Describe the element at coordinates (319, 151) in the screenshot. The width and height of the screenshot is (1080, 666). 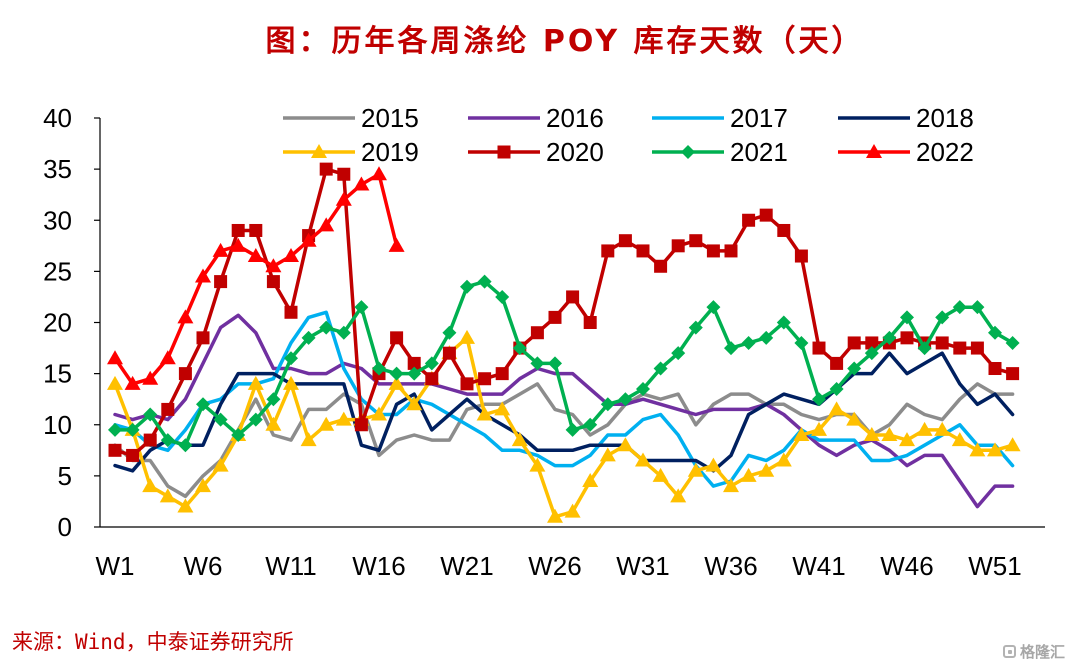
I see `legend-marker` at that location.